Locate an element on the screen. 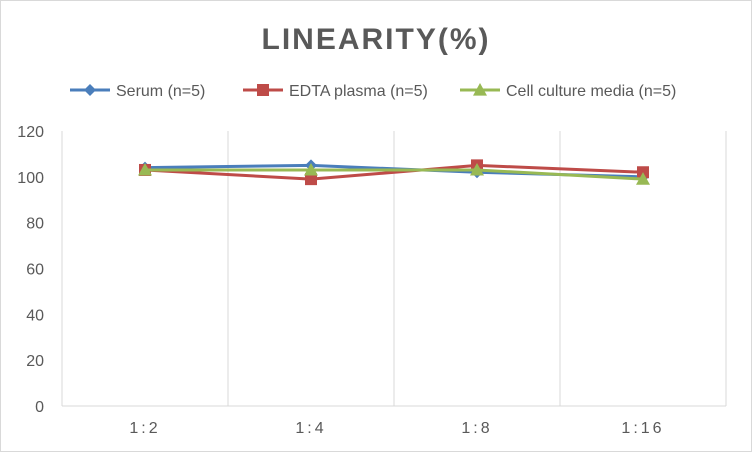  series-layer is located at coordinates (394, 172).